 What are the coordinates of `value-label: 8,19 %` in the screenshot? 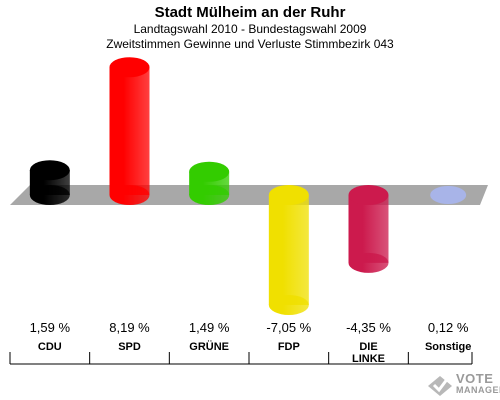 It's located at (129, 327).